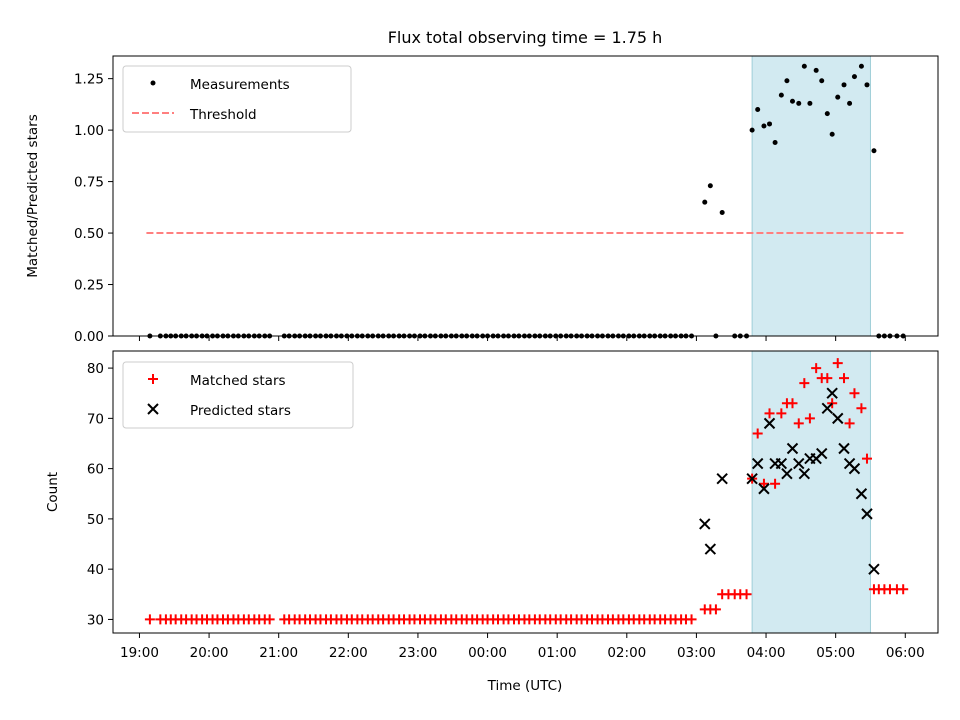 This screenshot has height=720, width=960. I want to click on legend-predicted-label: Predicted stars, so click(240, 411).